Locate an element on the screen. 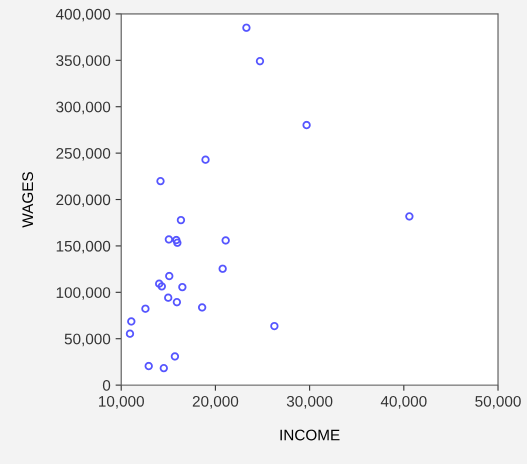 The width and height of the screenshot is (527, 464). x-tick-label: 30,000 is located at coordinates (309, 402).